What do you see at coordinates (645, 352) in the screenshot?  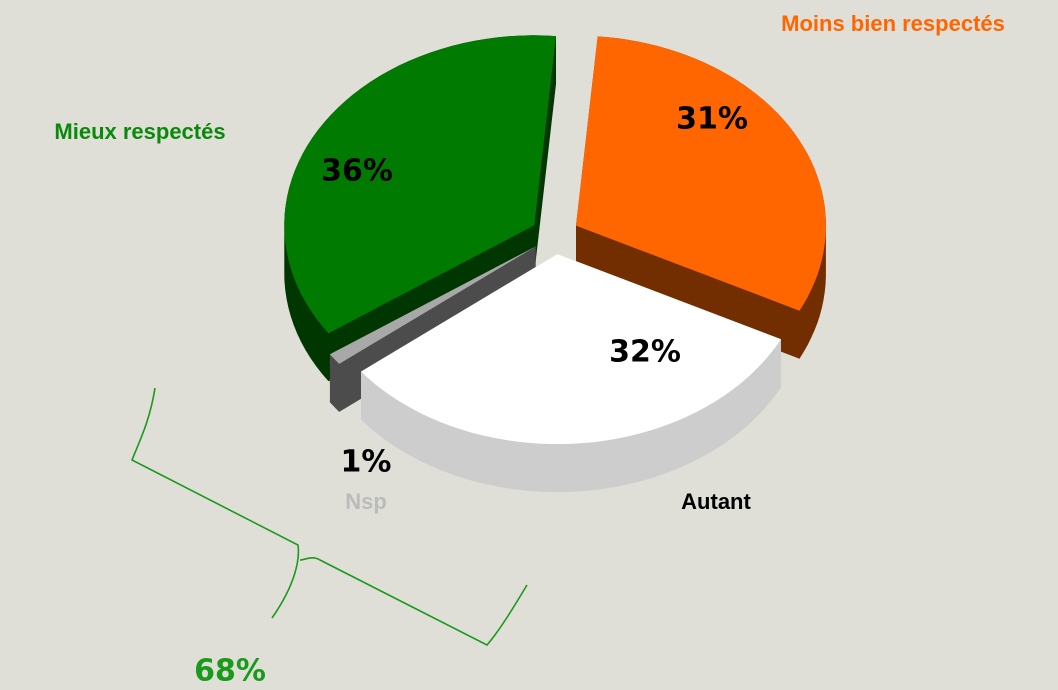 I see `value-label: 32%` at bounding box center [645, 352].